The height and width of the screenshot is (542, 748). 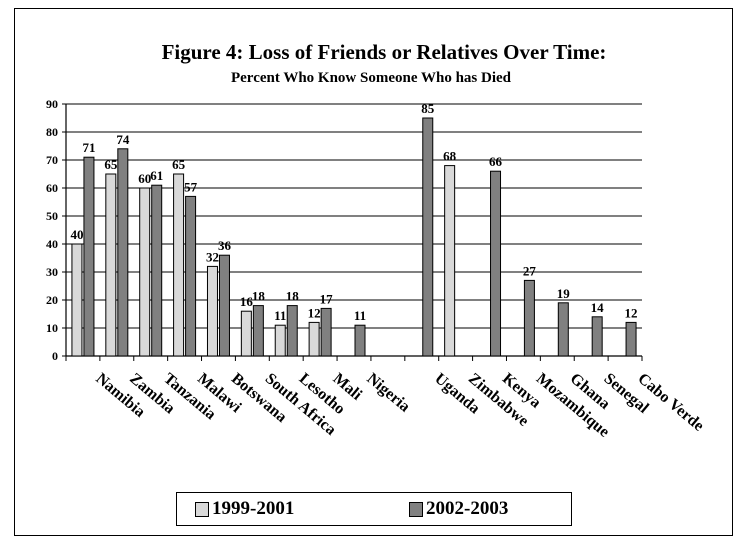 I want to click on bar-lesotho-1999-2001, so click(x=280, y=340).